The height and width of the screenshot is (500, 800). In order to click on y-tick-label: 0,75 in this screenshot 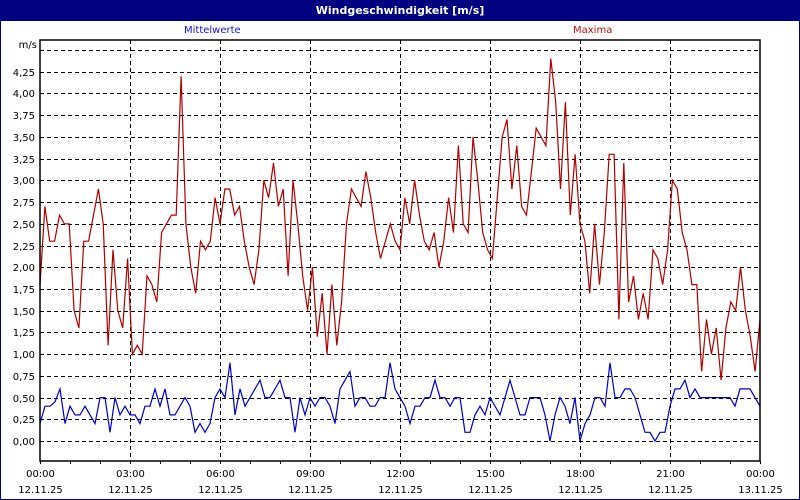, I will do `click(24, 377)`.